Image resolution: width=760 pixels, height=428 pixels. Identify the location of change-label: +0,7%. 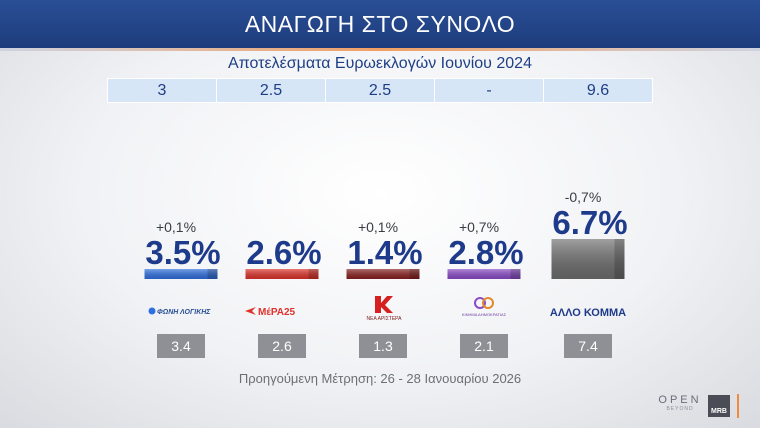
(479, 227).